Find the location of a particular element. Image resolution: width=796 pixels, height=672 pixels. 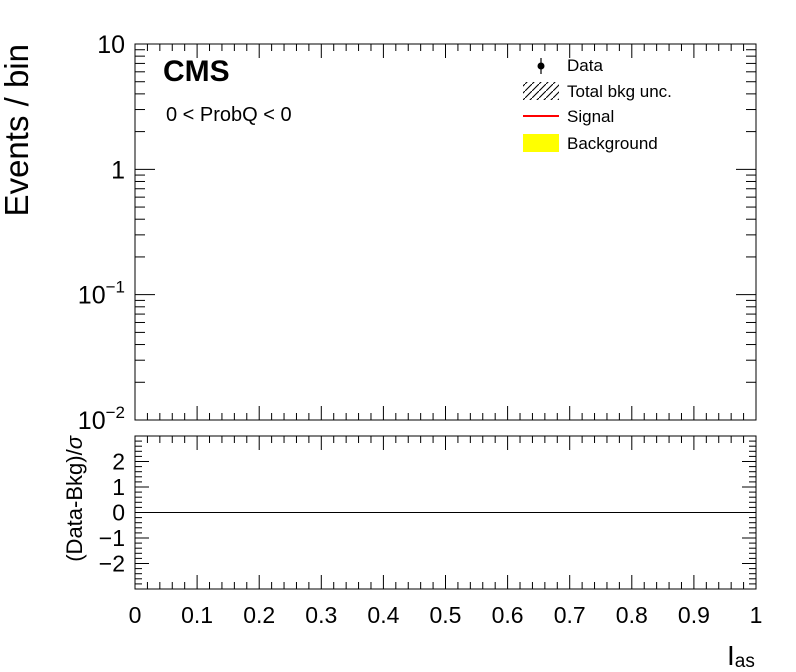

ratio-y-tick-labels: 210−1−2 is located at coordinates (112, 513).